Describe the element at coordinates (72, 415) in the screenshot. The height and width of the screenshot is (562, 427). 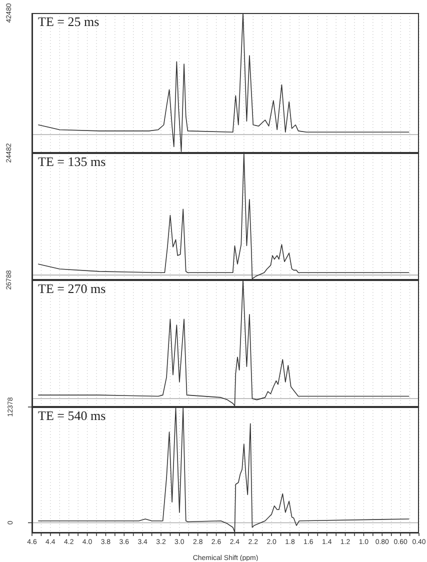
I see `chart-title: TE = 540 ms` at that location.